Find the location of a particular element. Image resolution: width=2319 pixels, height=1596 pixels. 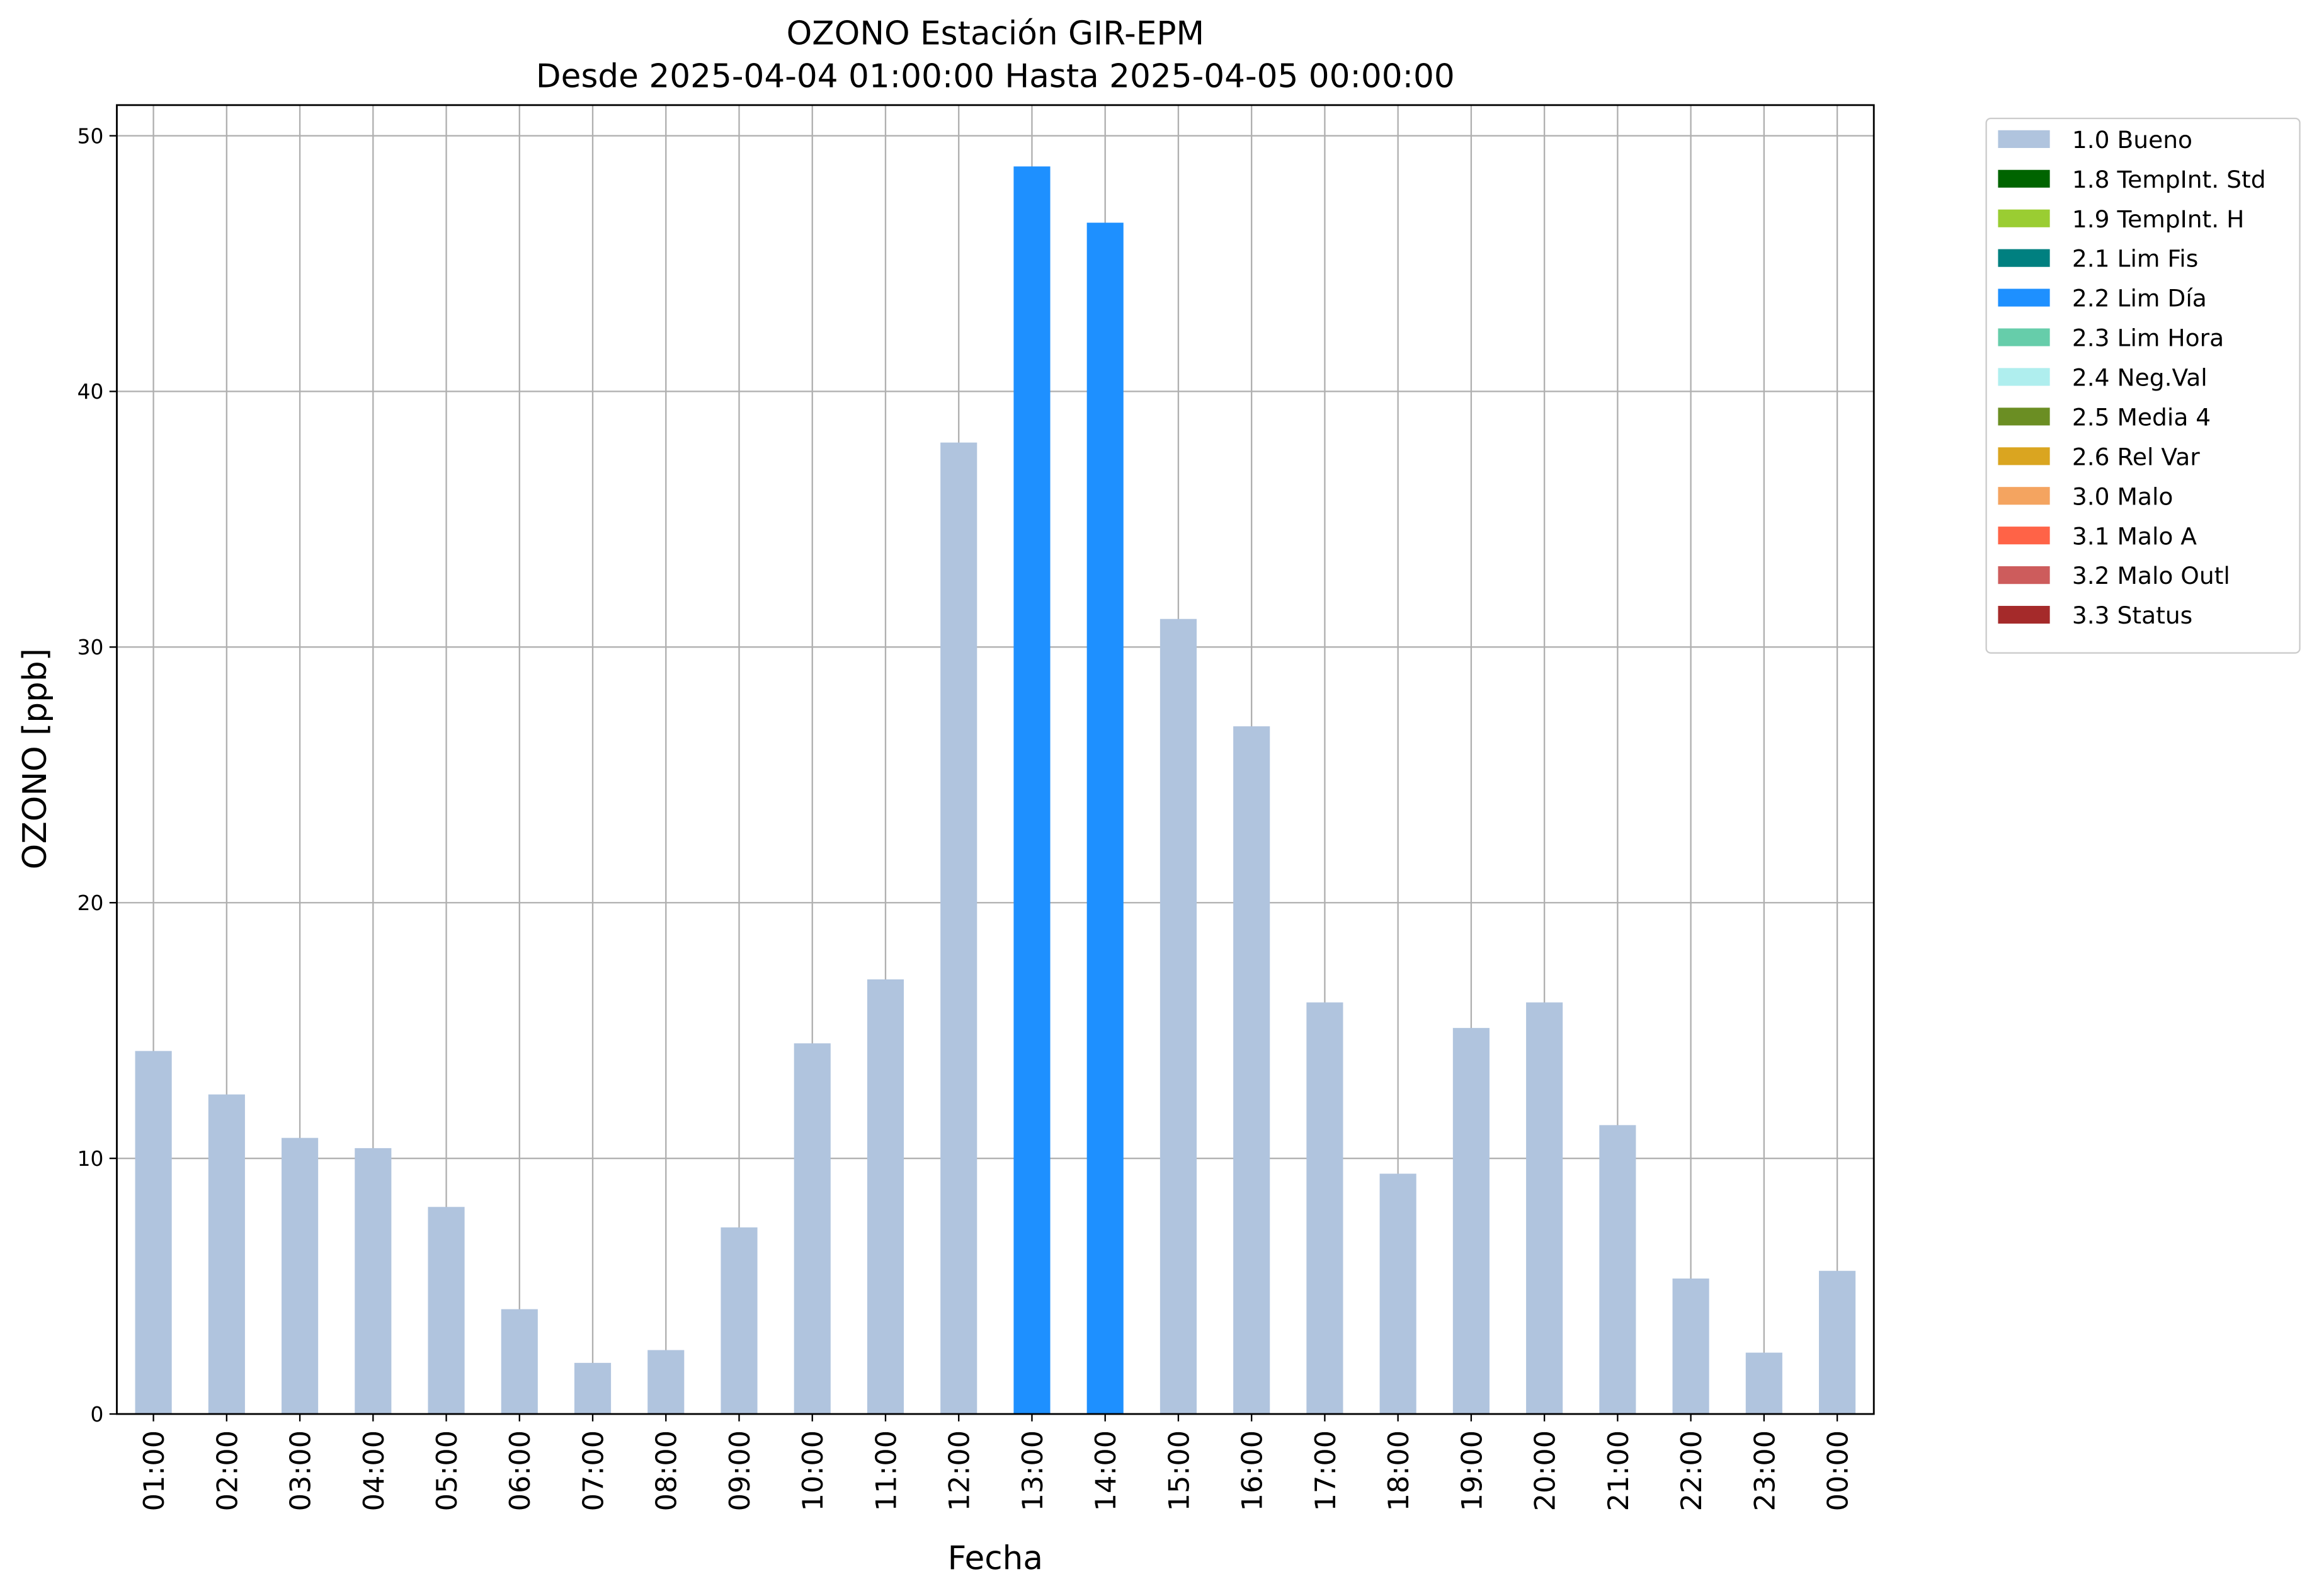

legend-label: 3.2 Malo Outl is located at coordinates (2151, 576).